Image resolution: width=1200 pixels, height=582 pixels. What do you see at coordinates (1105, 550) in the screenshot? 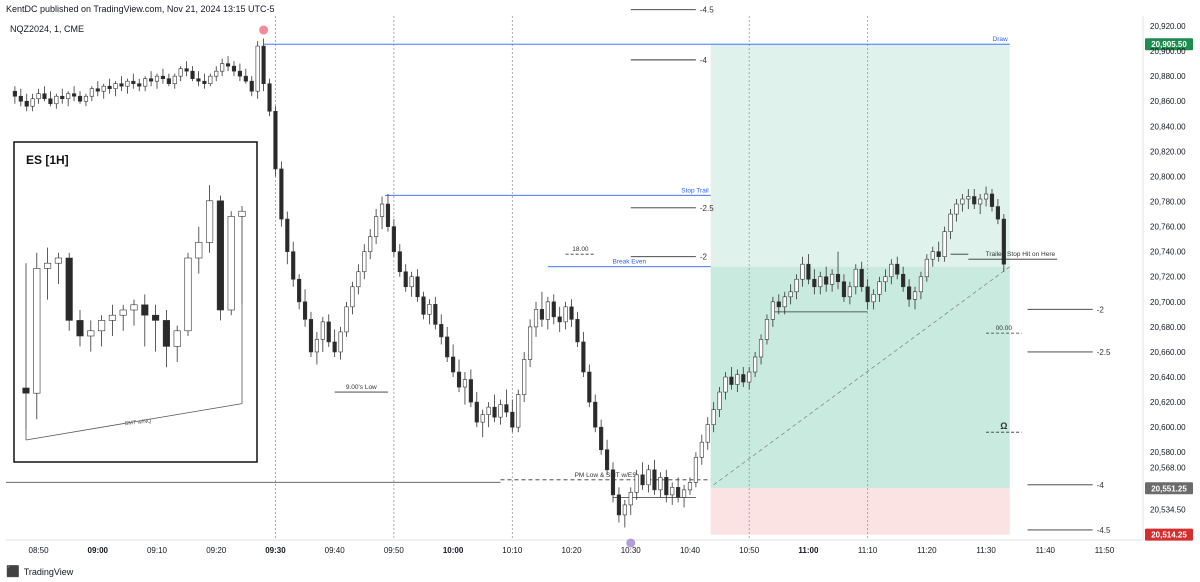
I see `x-tick-18: 11:50` at bounding box center [1105, 550].